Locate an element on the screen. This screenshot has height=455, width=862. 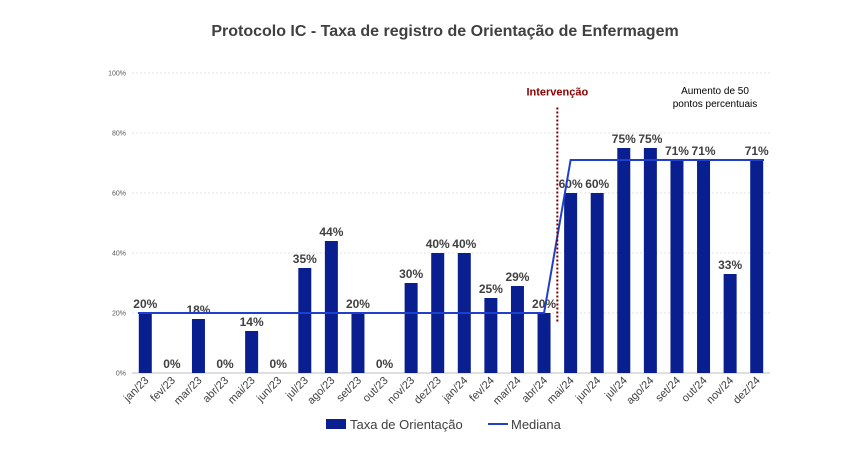
x-tick-label: abr/23 is located at coordinates (216, 390).